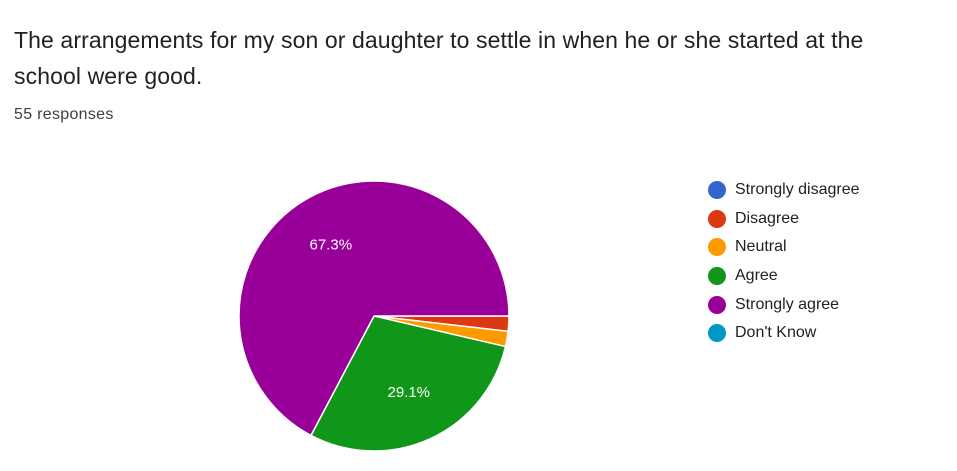 The height and width of the screenshot is (471, 957). What do you see at coordinates (787, 304) in the screenshot?
I see `legend-label: Strongly agree` at bounding box center [787, 304].